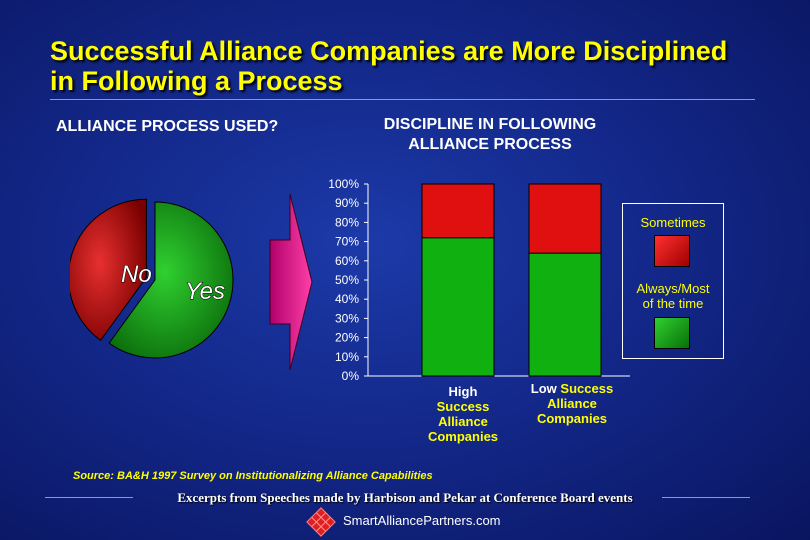 The height and width of the screenshot is (540, 810). Describe the element at coordinates (196, 81) in the screenshot. I see `title-line-2: in Following a Process` at that location.